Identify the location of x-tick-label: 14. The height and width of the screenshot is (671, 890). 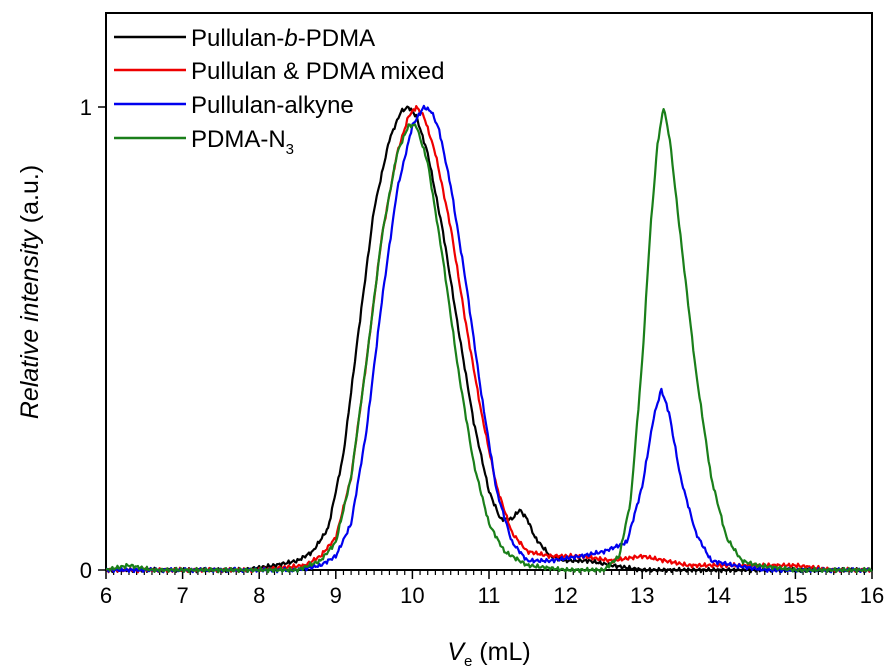
(719, 595).